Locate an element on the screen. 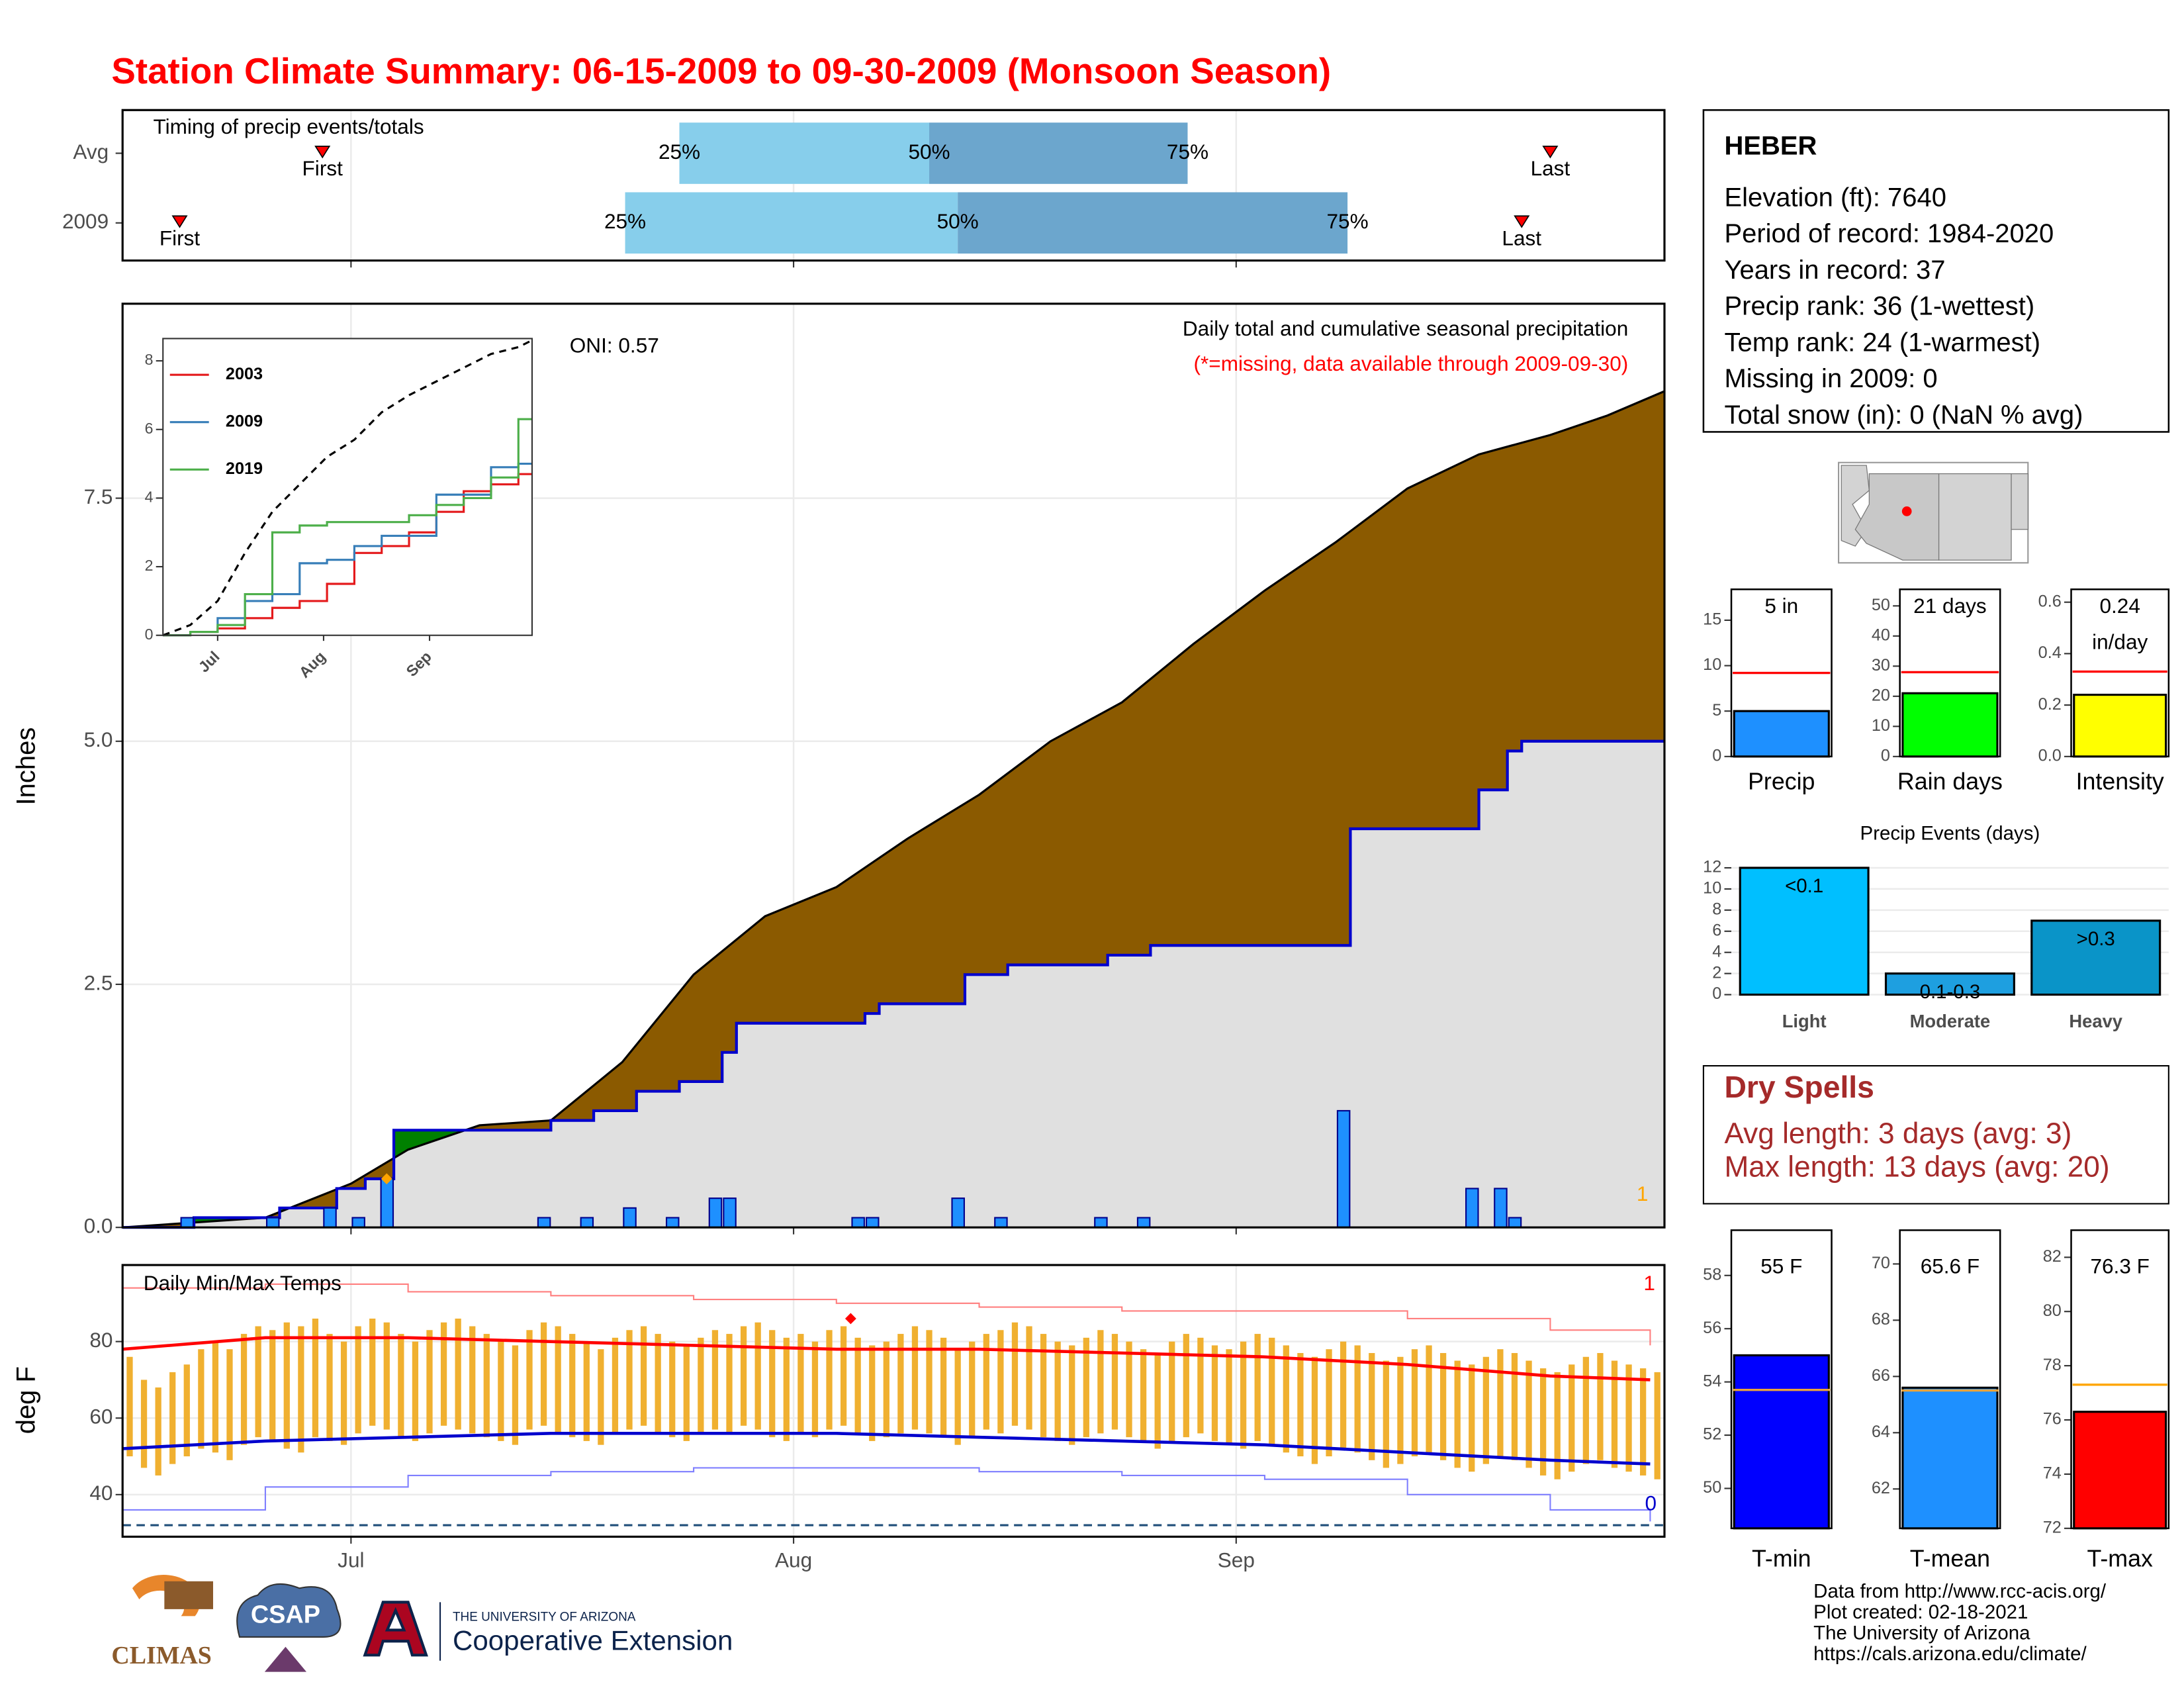  summary-chart: 50 52 54 56 58 55 F T-min is located at coordinates (1768, 1400).